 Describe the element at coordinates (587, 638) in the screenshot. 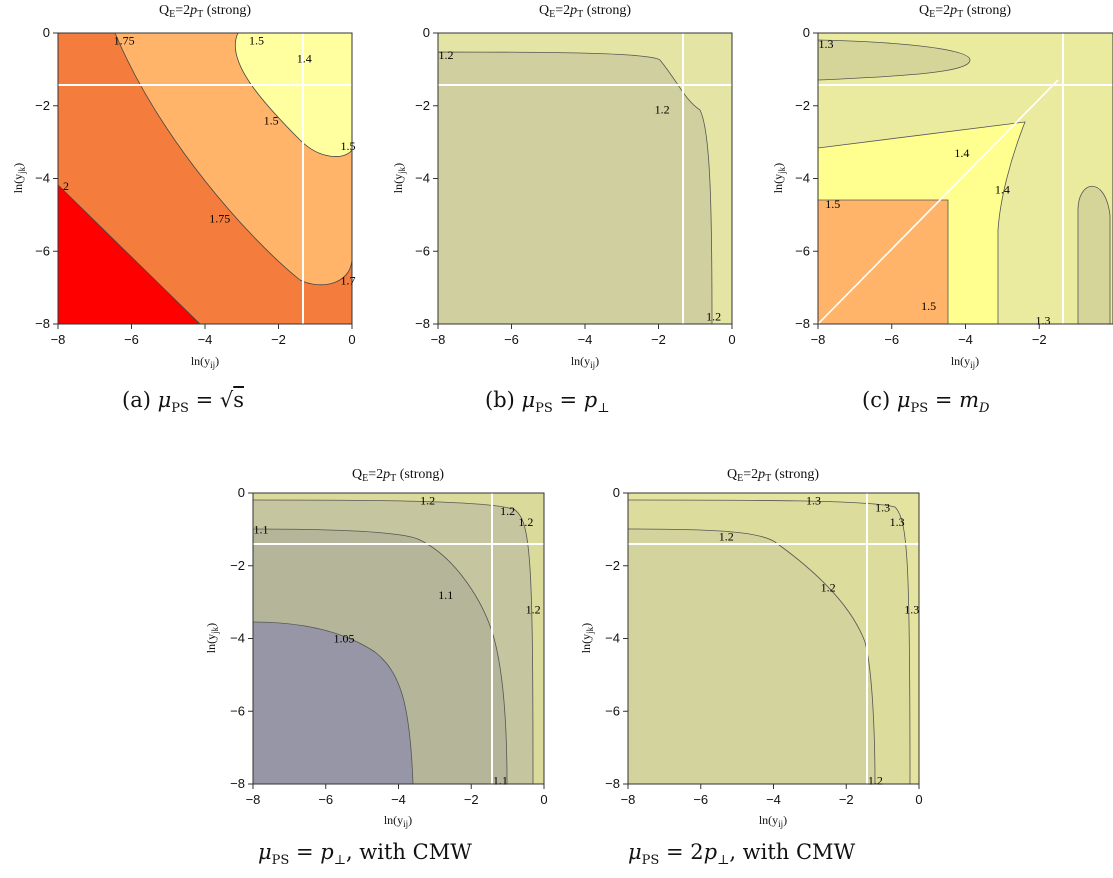

I see `ylabel-e: ln(yjk)` at that location.